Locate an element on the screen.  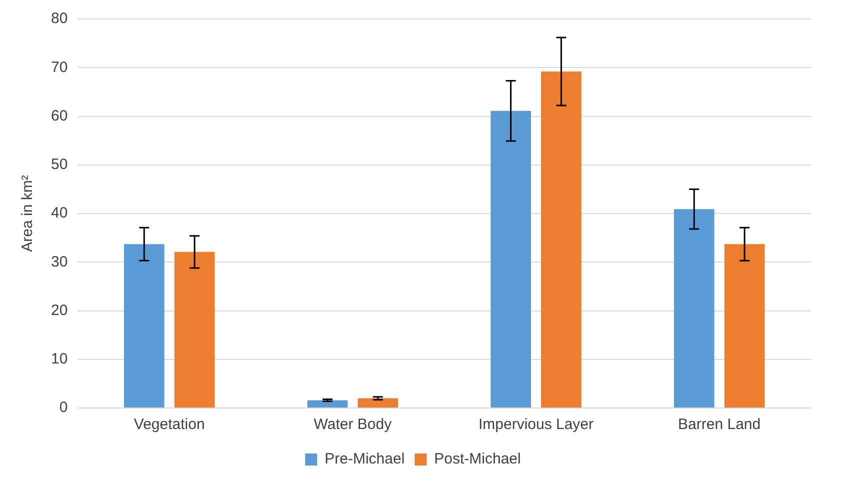
y-tick-label: 70 is located at coordinates (59, 67).